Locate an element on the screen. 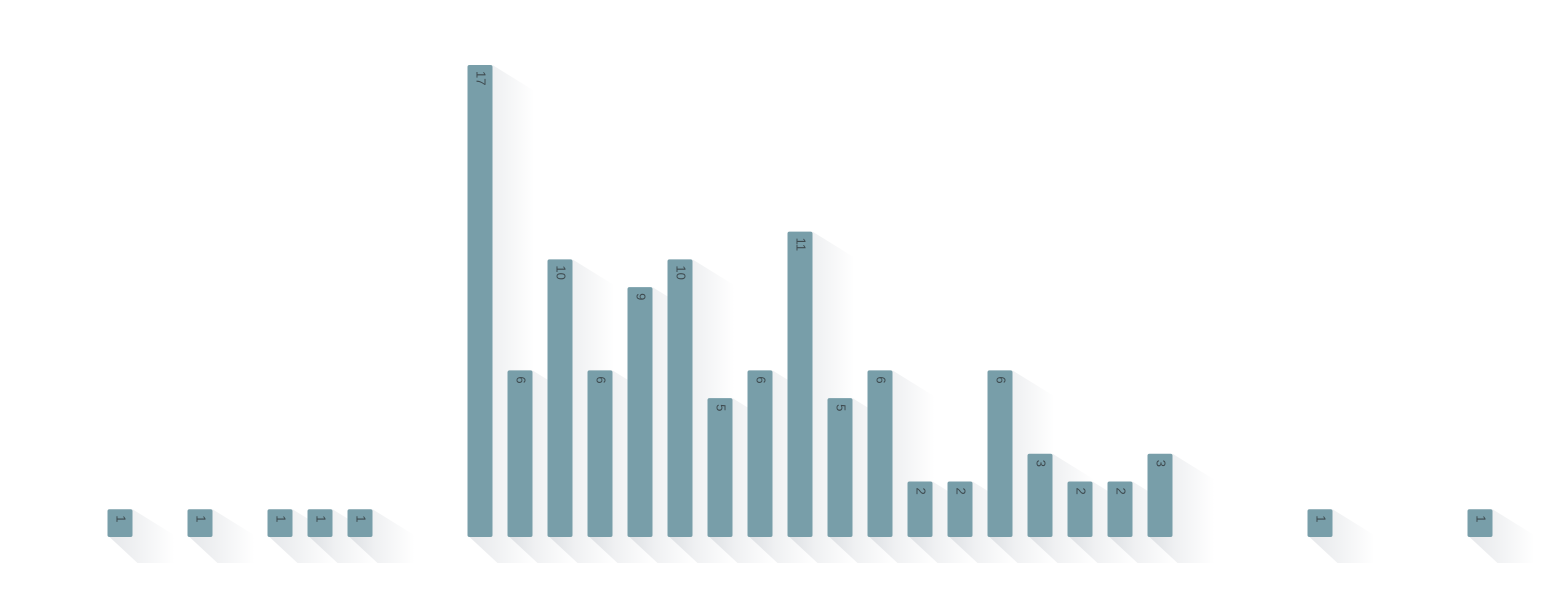 This screenshot has height=601, width=1568. value-label: 17 is located at coordinates (481, 78).